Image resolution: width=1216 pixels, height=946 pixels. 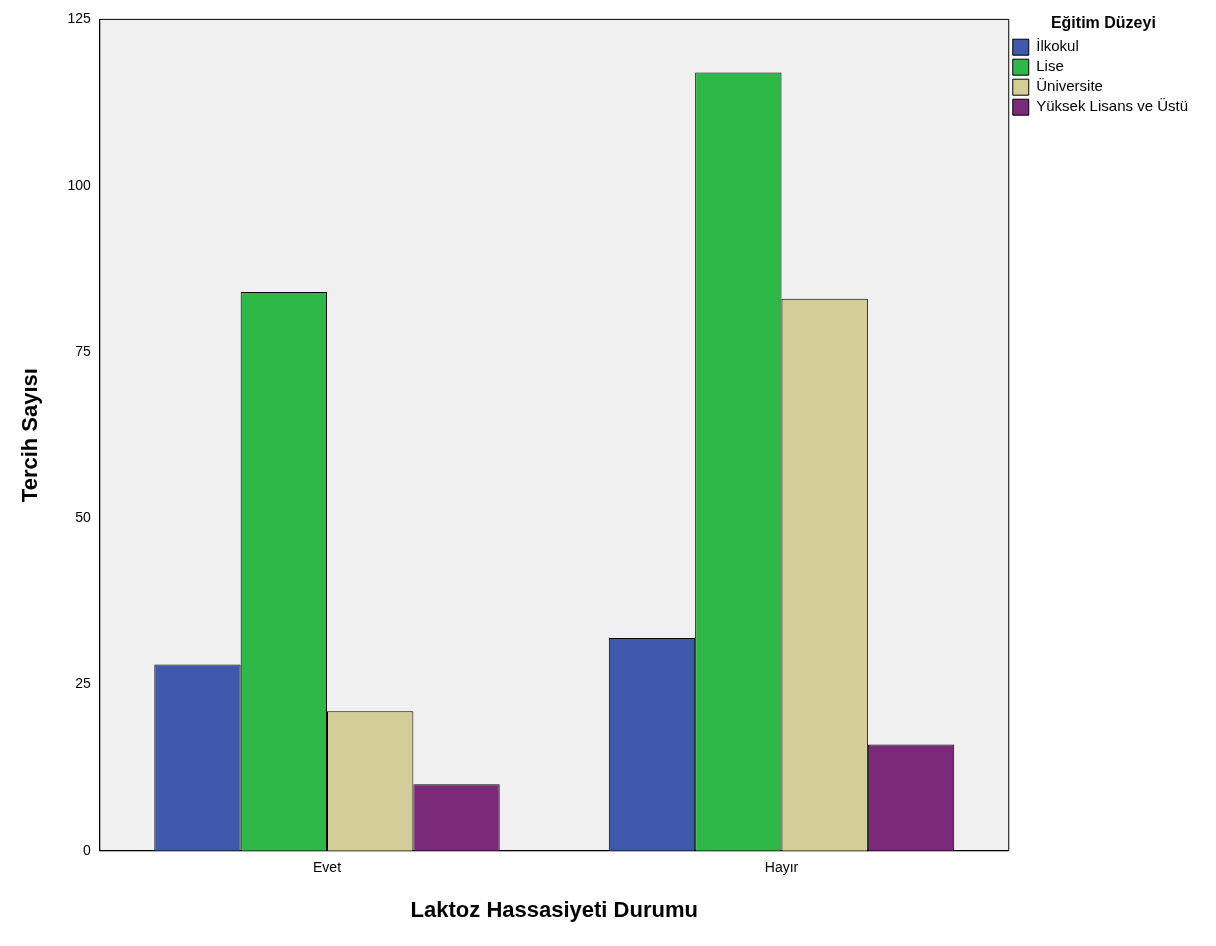 What do you see at coordinates (86, 849) in the screenshot?
I see `y-tick-label: 0` at bounding box center [86, 849].